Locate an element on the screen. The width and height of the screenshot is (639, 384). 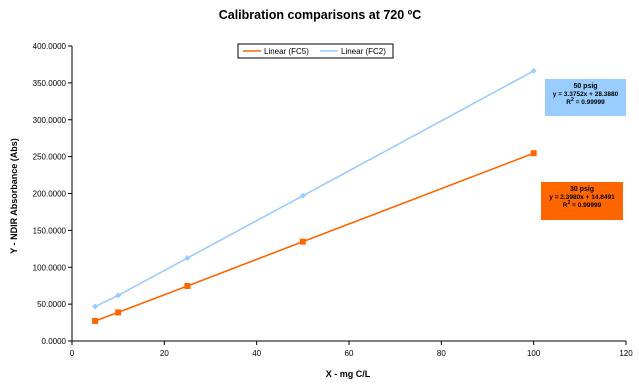
annotation-50-psig-equation: y = 3.3752x + 28.3880 is located at coordinates (585, 94).